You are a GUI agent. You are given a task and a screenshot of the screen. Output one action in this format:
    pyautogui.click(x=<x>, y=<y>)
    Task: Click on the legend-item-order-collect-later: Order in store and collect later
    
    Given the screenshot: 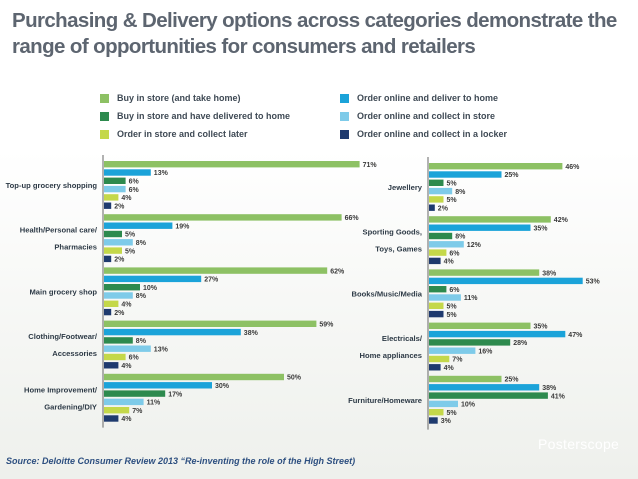 What is the action you would take?
    pyautogui.click(x=174, y=134)
    